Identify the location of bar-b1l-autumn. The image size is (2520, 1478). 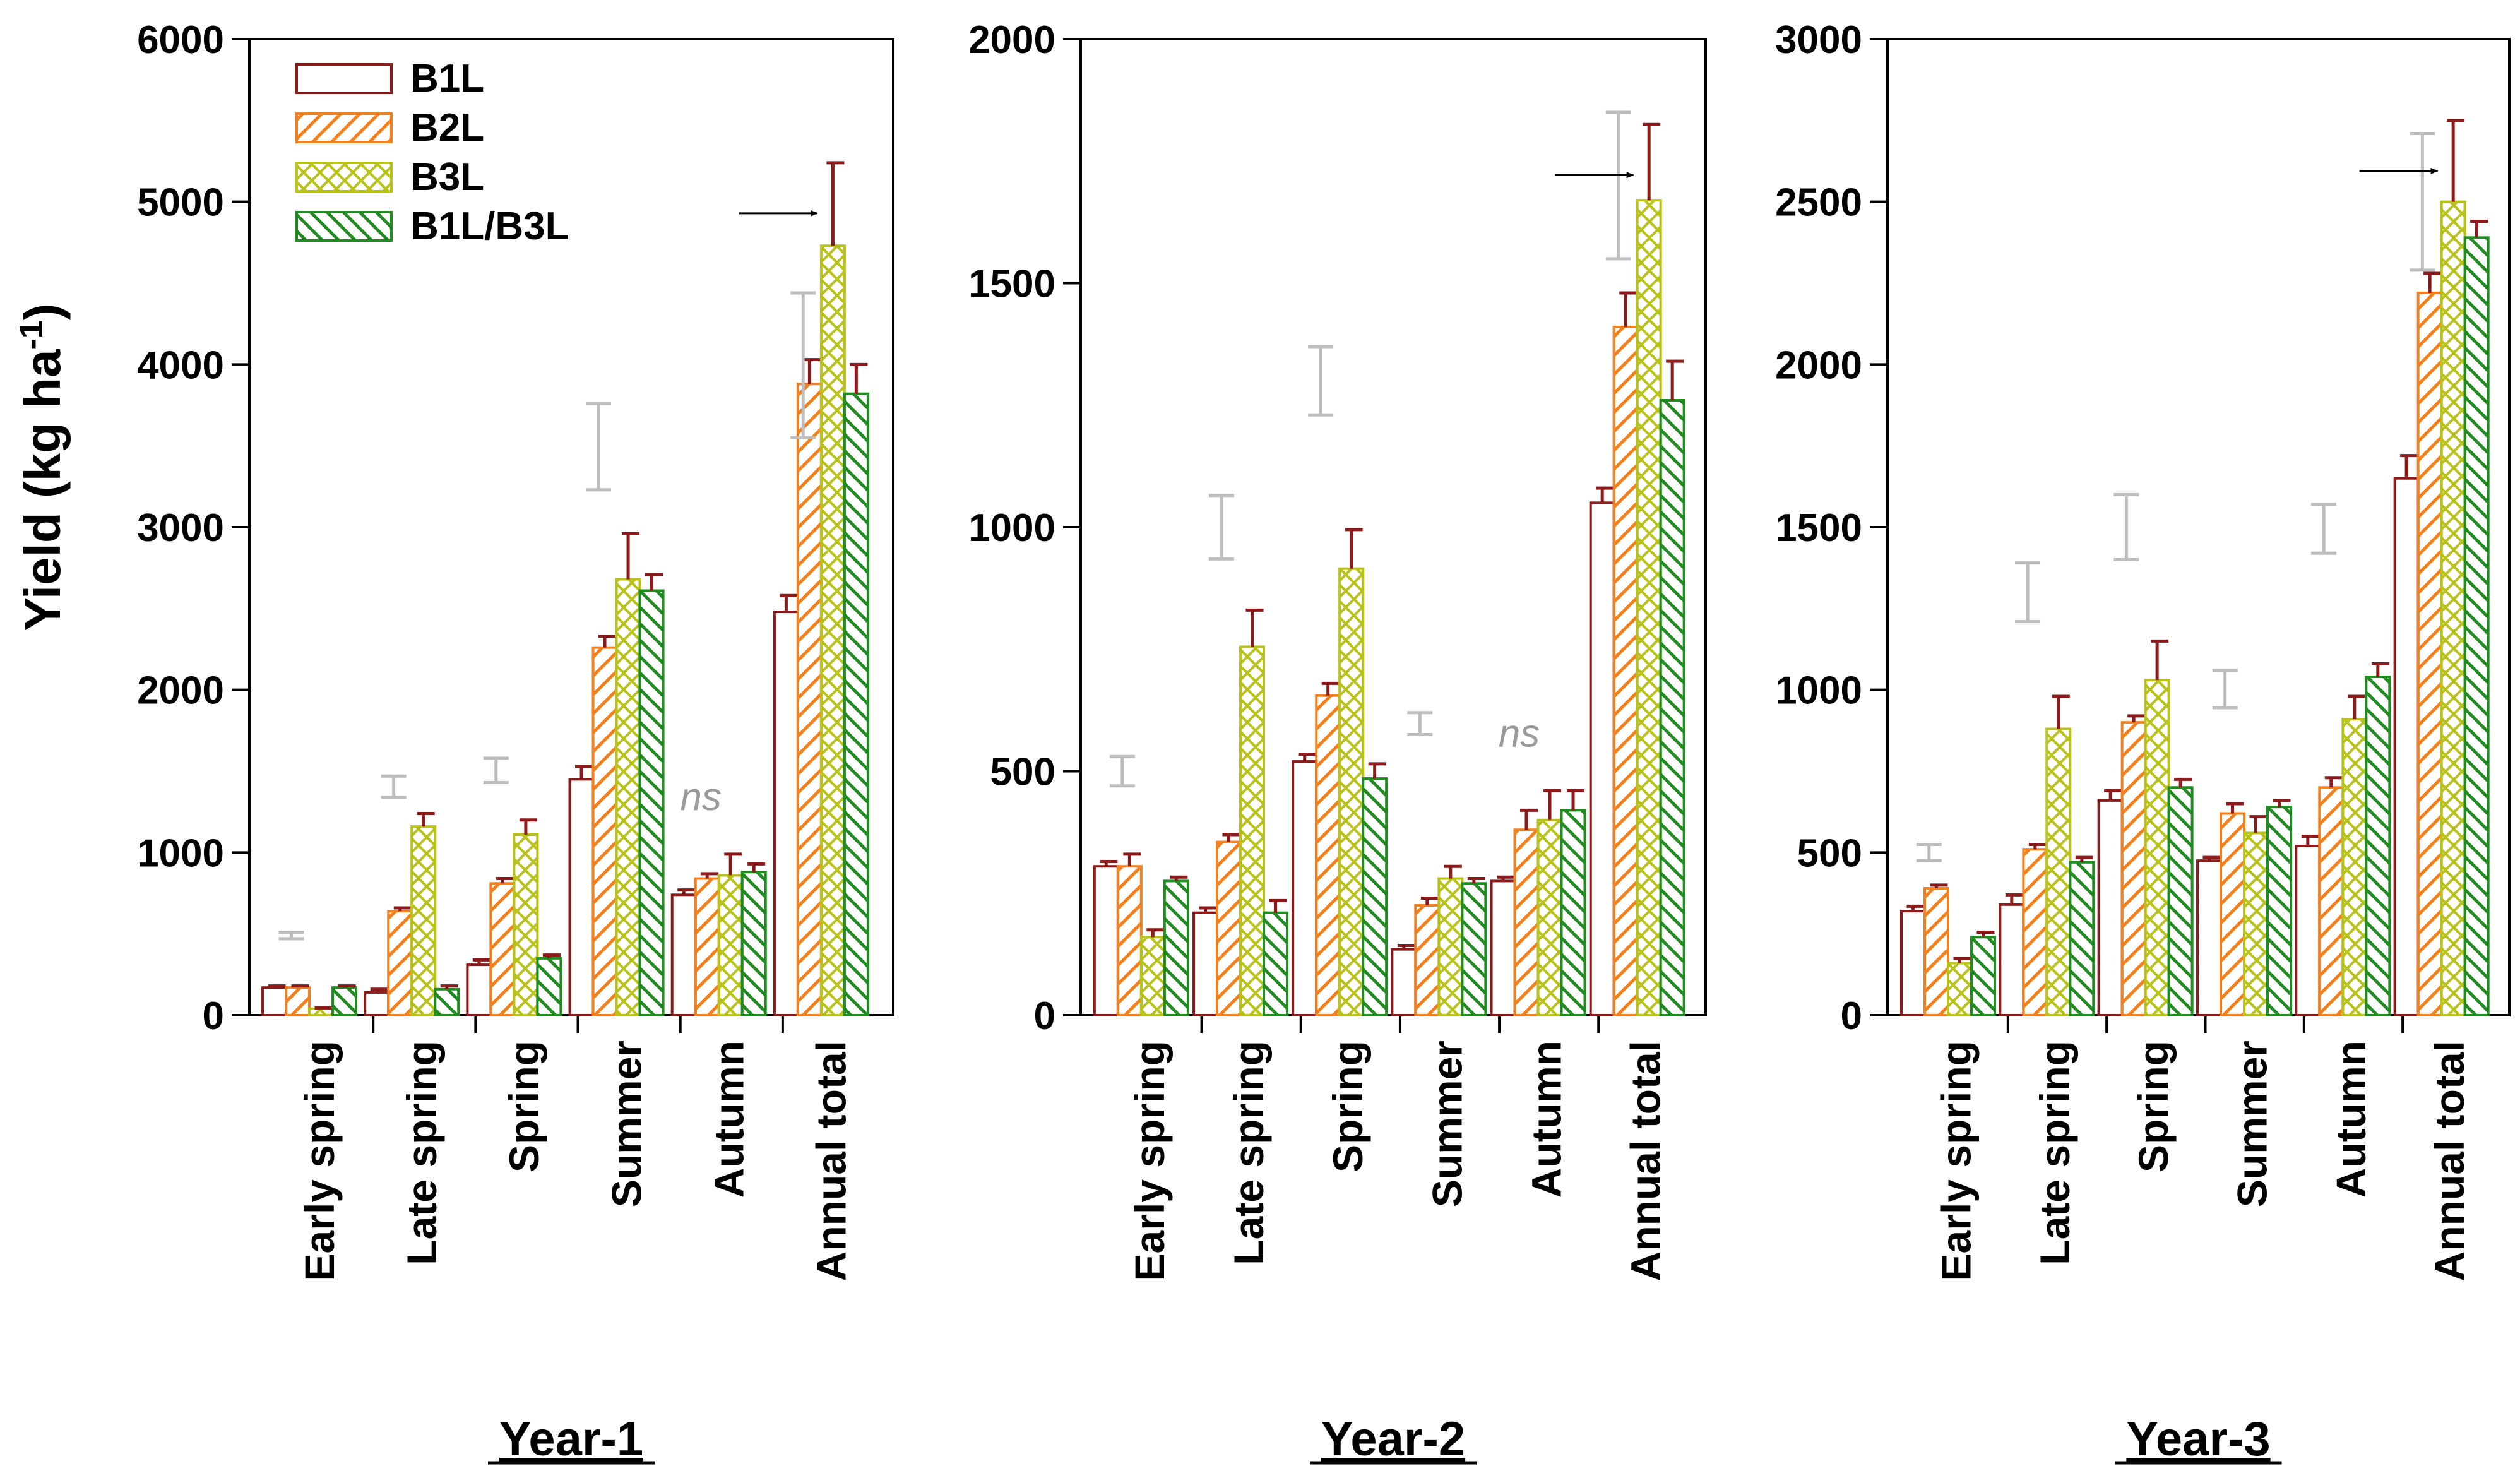
(683, 955).